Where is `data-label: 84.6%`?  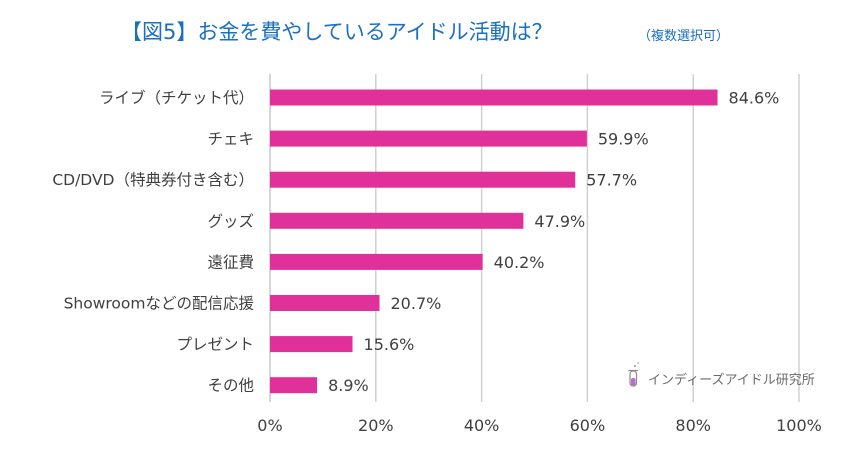 data-label: 84.6% is located at coordinates (754, 98).